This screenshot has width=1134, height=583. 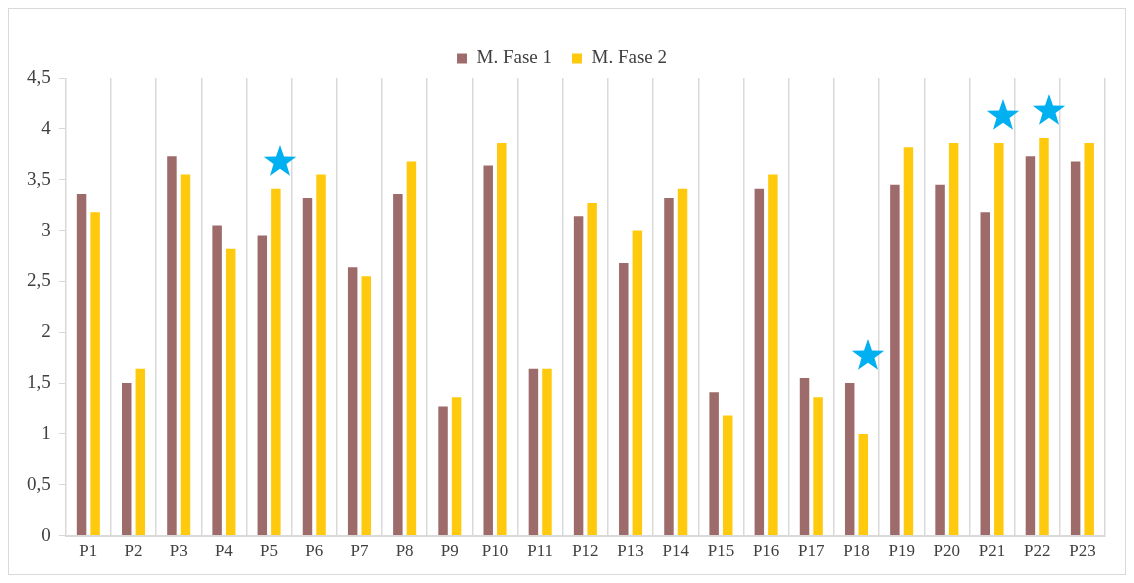 What do you see at coordinates (585, 551) in the screenshot?
I see `x-tick-label: P12` at bounding box center [585, 551].